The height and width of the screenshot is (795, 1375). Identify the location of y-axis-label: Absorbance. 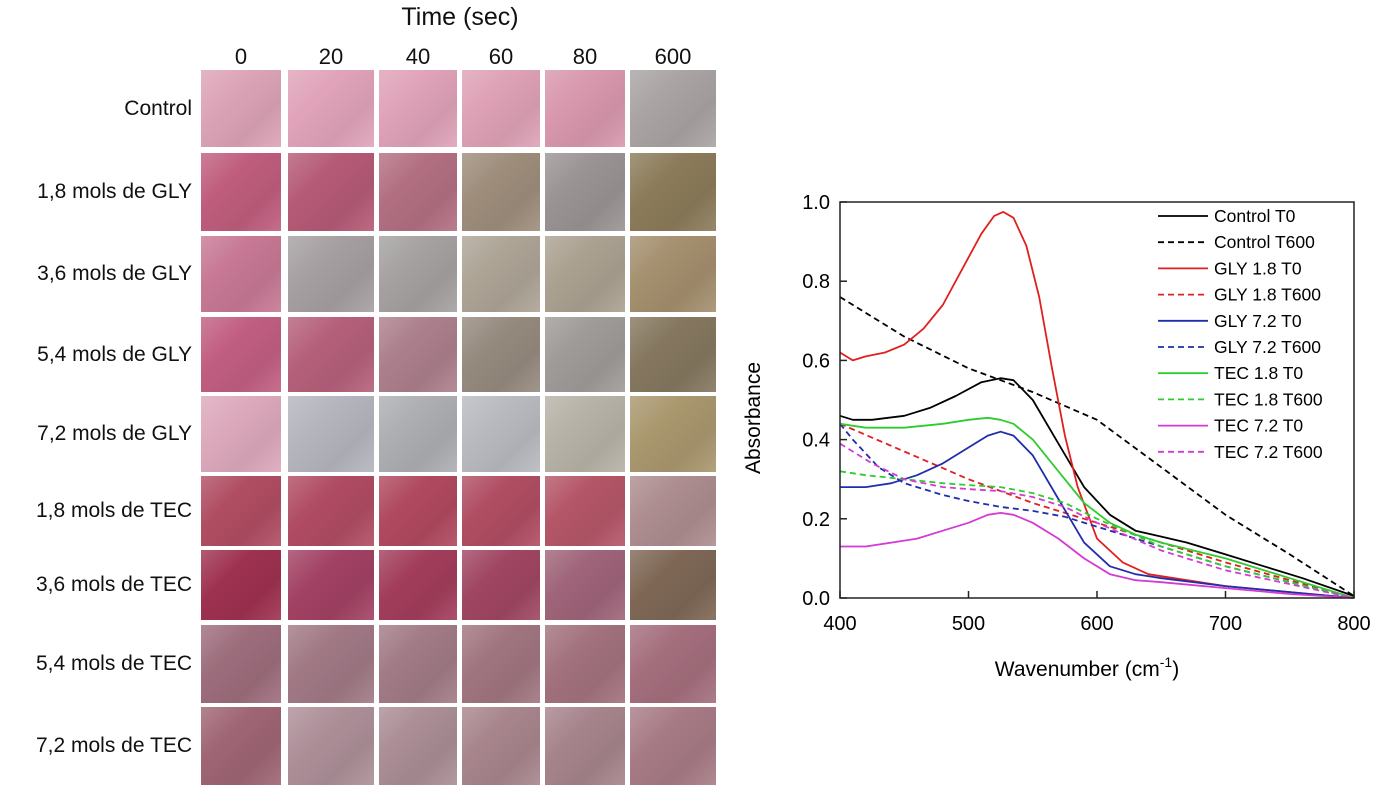
(753, 418).